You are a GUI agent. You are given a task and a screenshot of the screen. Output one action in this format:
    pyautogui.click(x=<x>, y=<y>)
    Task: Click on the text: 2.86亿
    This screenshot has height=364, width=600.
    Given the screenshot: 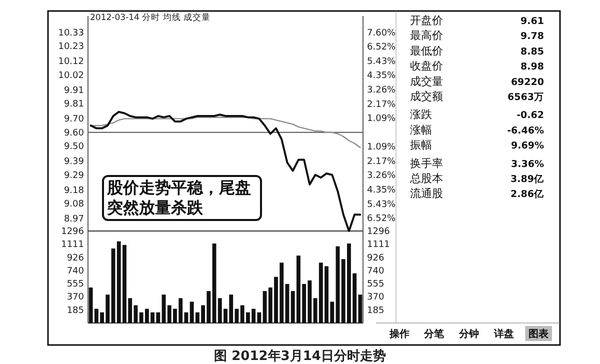 What is the action you would take?
    pyautogui.click(x=527, y=194)
    